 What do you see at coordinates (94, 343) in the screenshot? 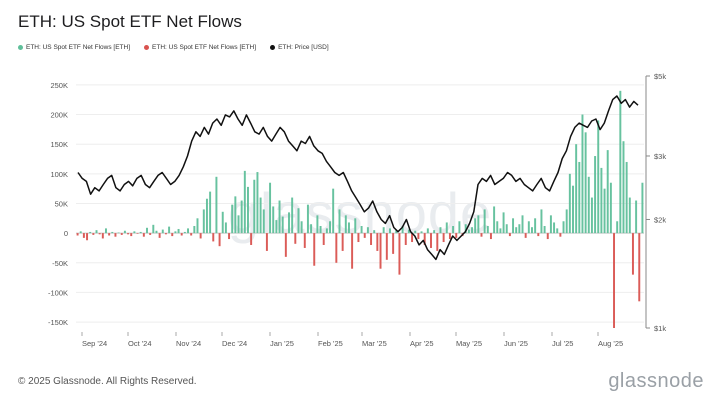
I see `x-tick-label: Sep '24` at bounding box center [94, 343].